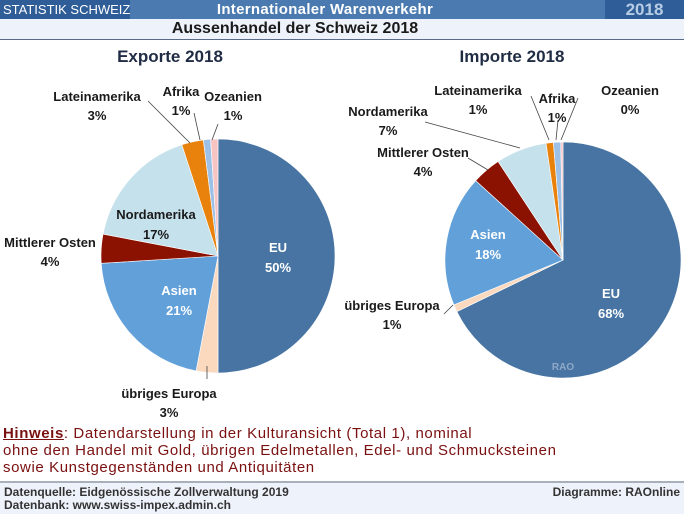 The image size is (684, 514). Describe the element at coordinates (630, 109) in the screenshot. I see `imports-value-ozeanien: 0%` at that location.